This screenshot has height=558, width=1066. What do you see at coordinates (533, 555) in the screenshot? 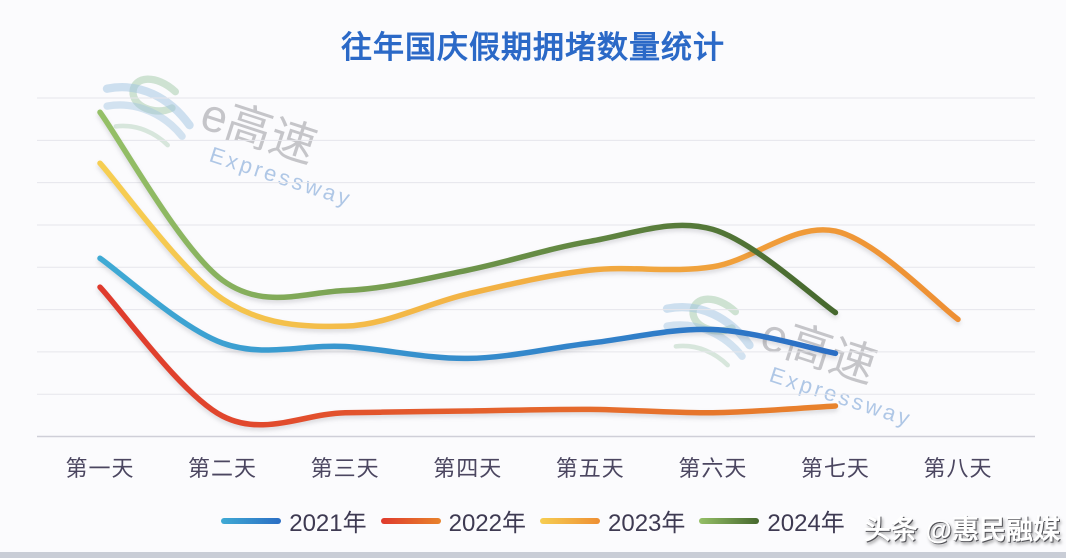
I see `bottom-edge-strip` at bounding box center [533, 555].